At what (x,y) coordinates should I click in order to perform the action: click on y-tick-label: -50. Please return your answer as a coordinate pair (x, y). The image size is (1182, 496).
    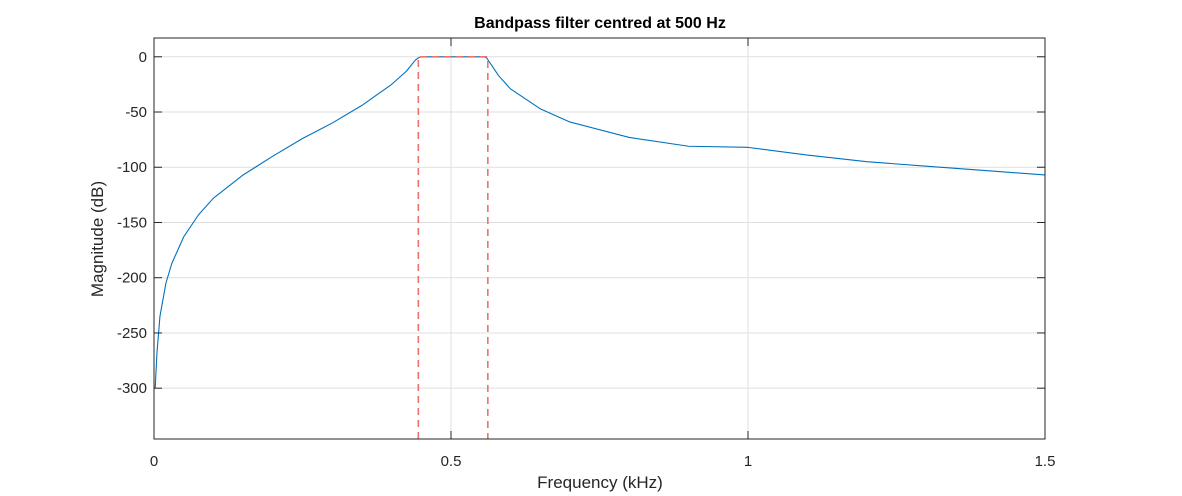
    Looking at the image, I should click on (136, 112).